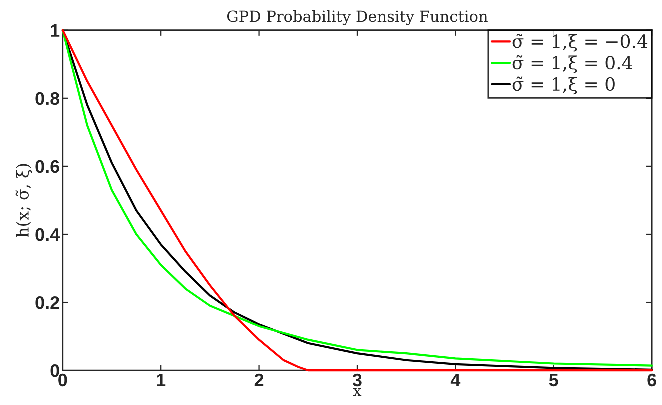  Describe the element at coordinates (553, 380) in the screenshot. I see `x-tick-label: 5` at that location.